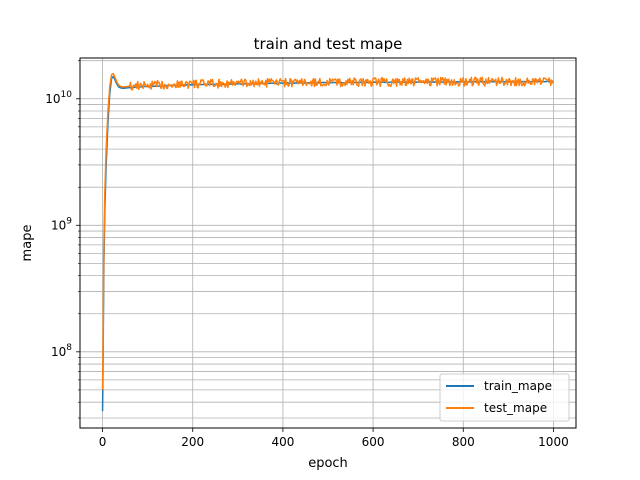 Image resolution: width=640 pixels, height=480 pixels. I want to click on x-tick-label: 1000, so click(553, 442).